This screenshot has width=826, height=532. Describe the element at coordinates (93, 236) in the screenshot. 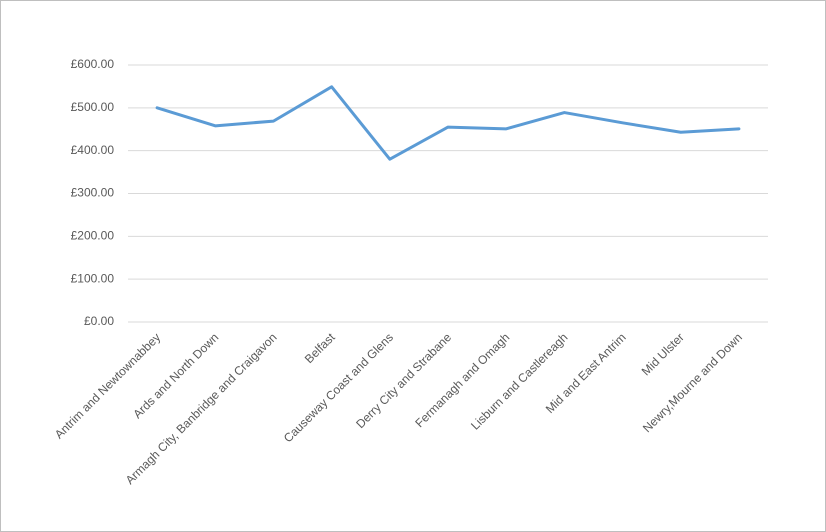

I see `y-tick-label: £200.00` at that location.